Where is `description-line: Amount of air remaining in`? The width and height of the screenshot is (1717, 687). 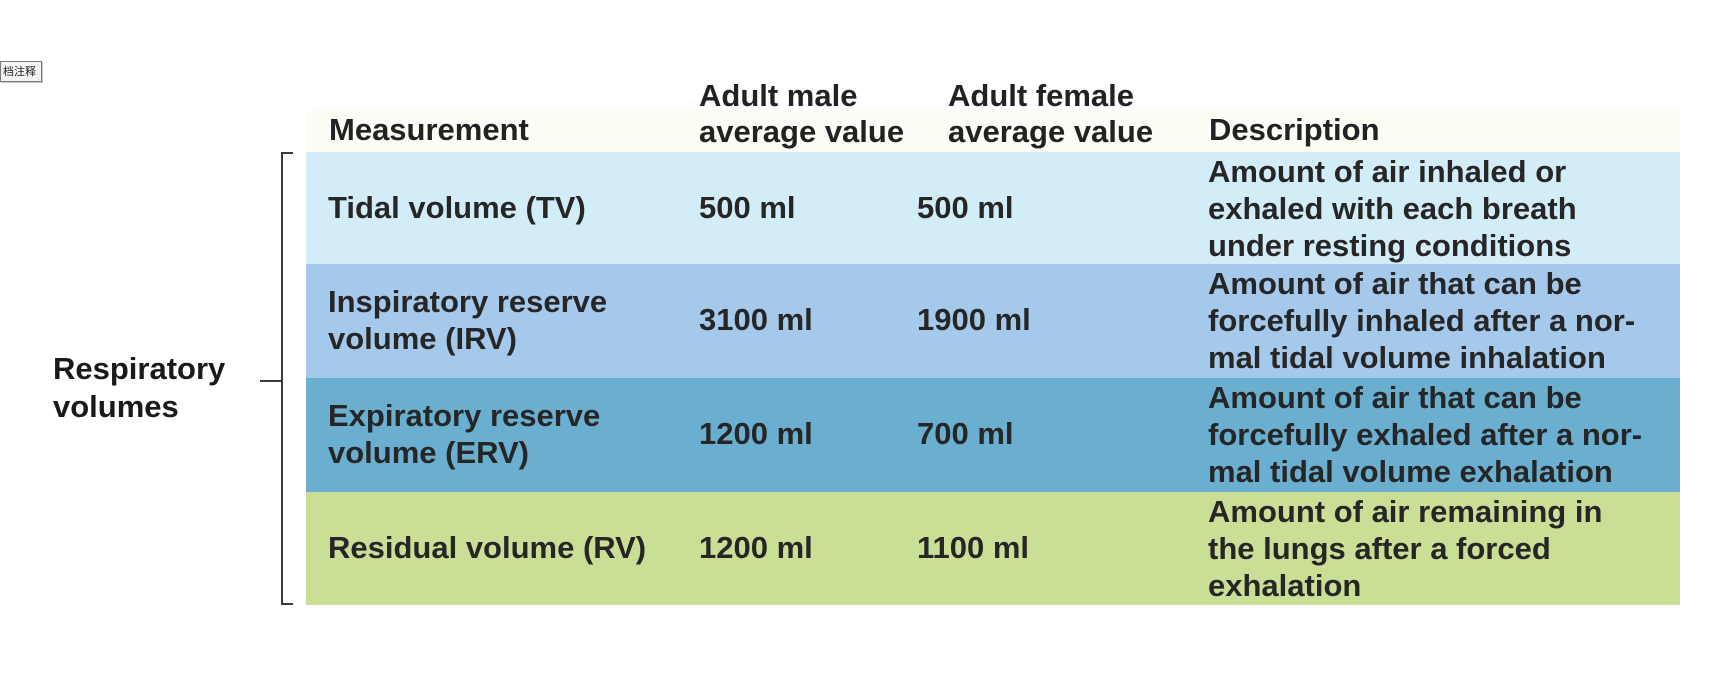 description-line: Amount of air remaining in is located at coordinates (1405, 511).